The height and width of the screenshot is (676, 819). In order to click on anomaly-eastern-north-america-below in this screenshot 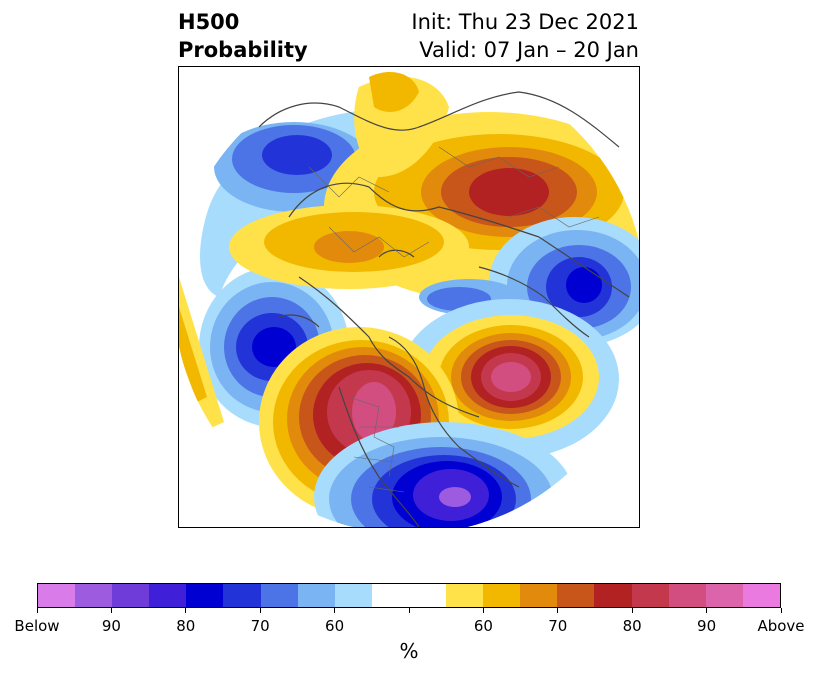, I will do `click(444, 474)`.